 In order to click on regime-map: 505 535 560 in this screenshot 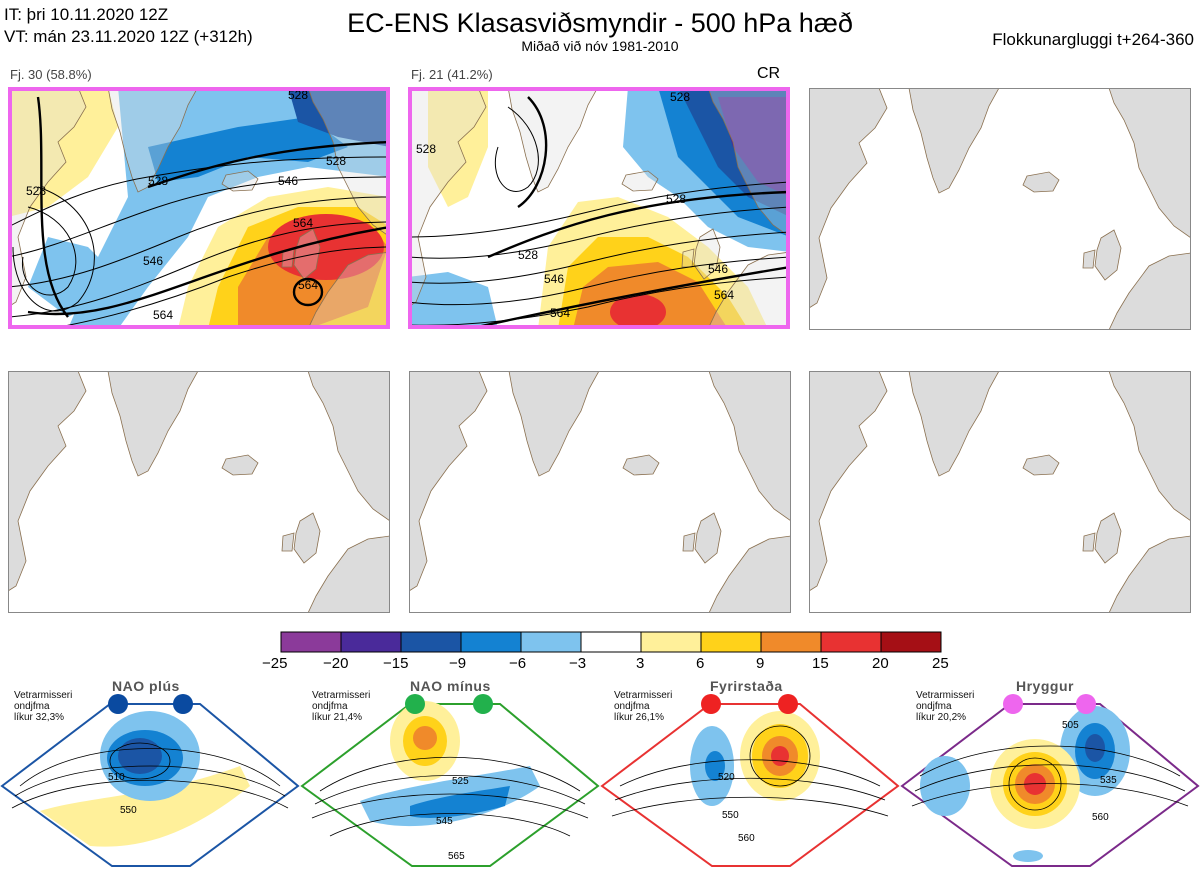, I will do `click(1050, 780)`.